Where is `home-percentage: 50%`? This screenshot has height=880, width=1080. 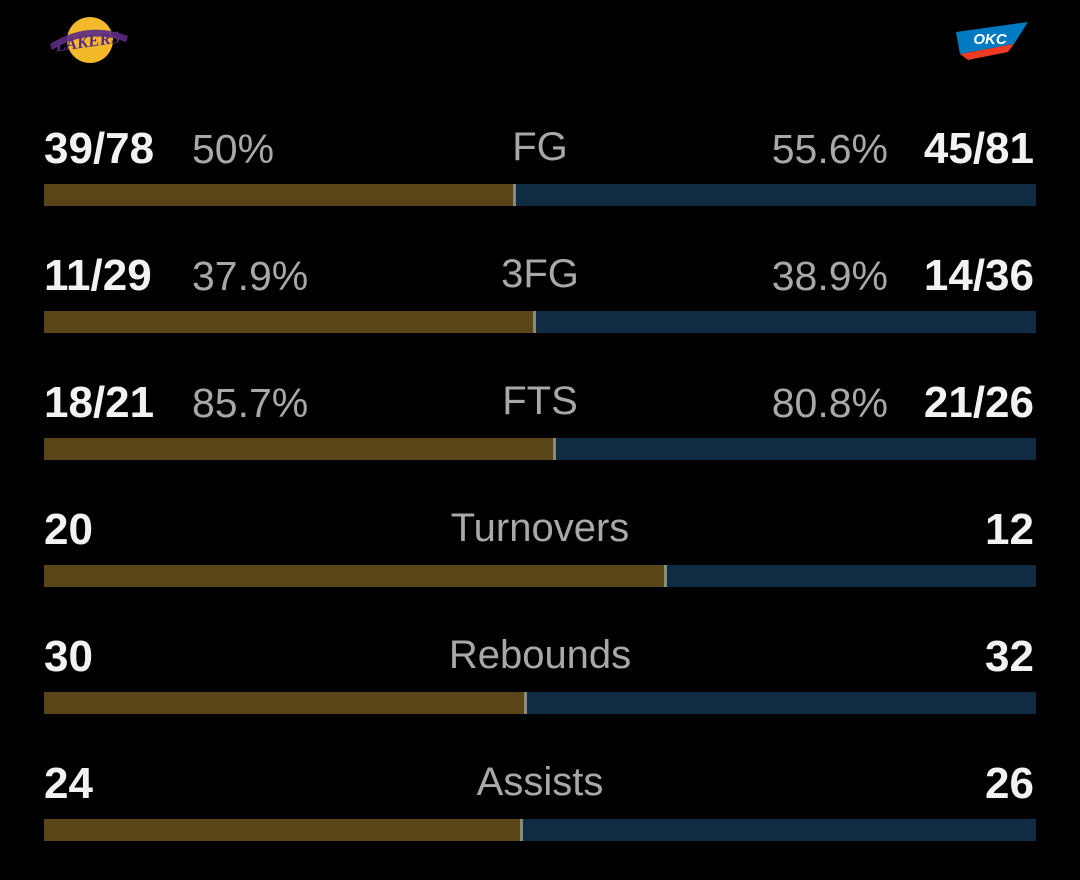 home-percentage: 50% is located at coordinates (233, 149).